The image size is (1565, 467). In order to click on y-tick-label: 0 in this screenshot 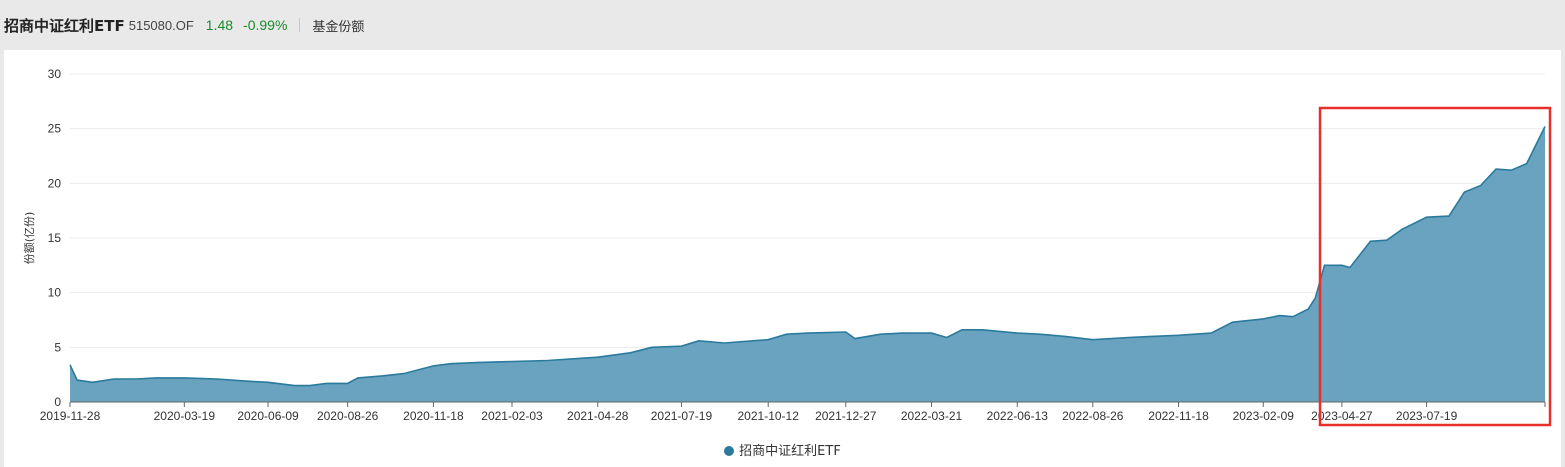, I will do `click(57, 402)`.